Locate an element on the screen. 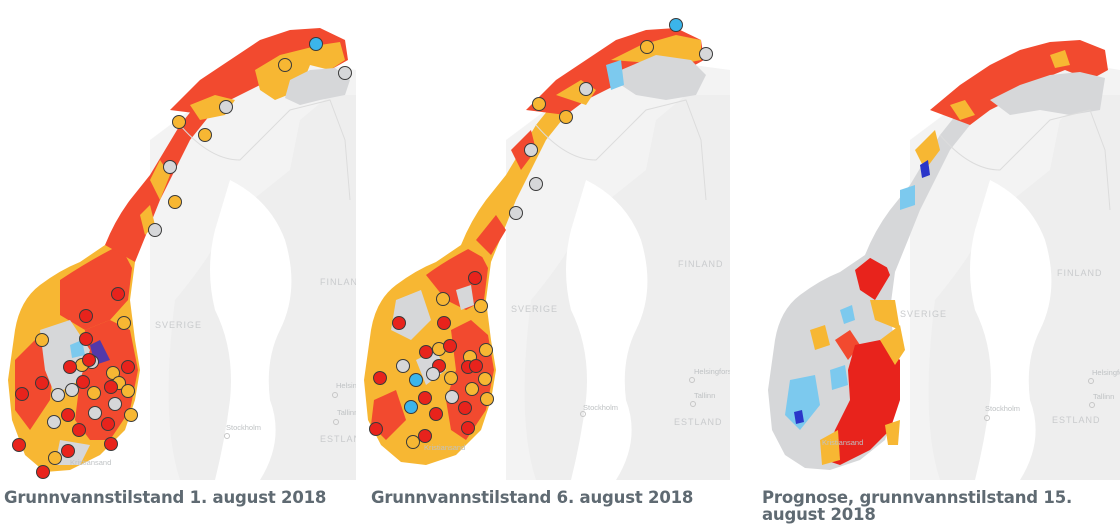 Image resolution: width=1120 pixels, height=529 pixels. caption-aug-6: Grunnvannstilstand 6. august 2018 is located at coordinates (532, 497).